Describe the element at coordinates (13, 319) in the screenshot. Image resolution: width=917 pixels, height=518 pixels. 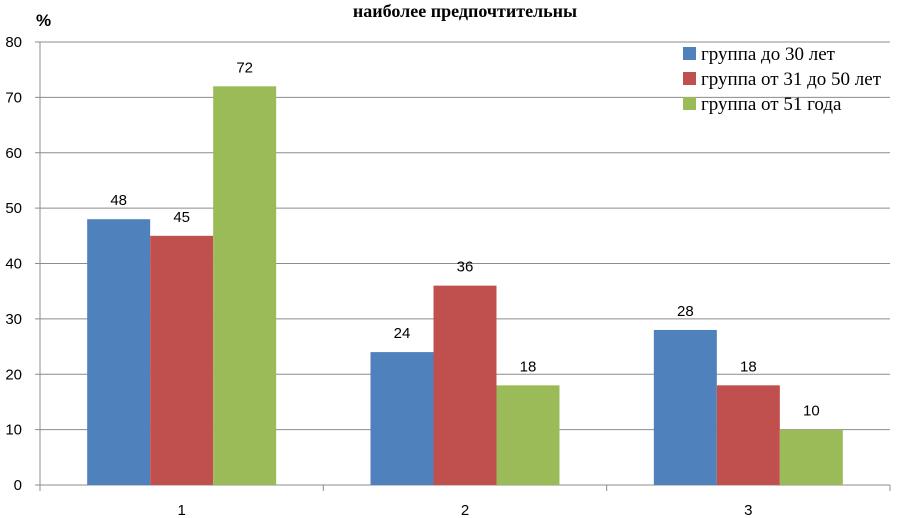
I see `y-tick-label: 30` at that location.